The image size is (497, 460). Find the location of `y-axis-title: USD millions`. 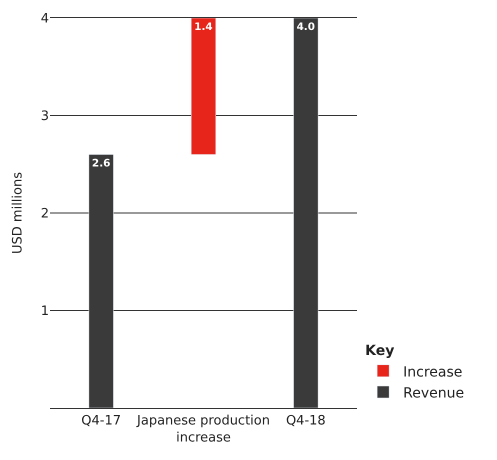

y-axis-title: USD millions is located at coordinates (18, 213).